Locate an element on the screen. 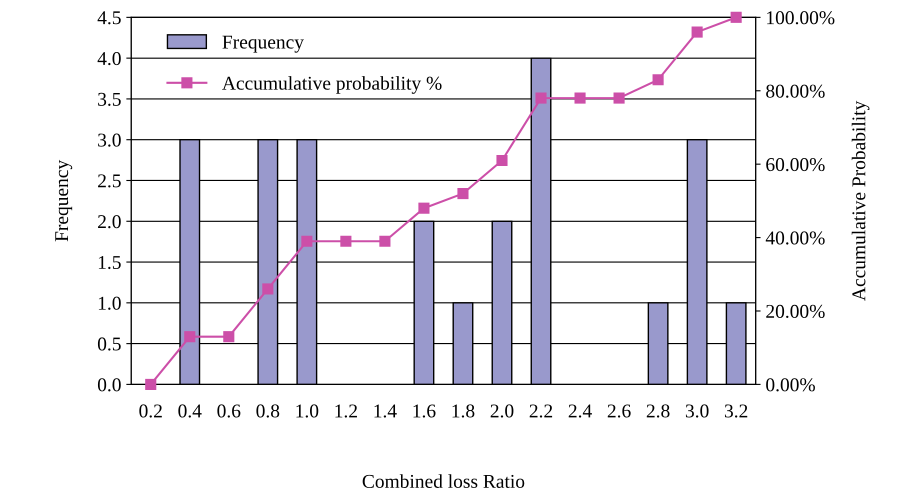 This screenshot has width=905, height=496. x-tick-label: 0.2 is located at coordinates (150, 411).